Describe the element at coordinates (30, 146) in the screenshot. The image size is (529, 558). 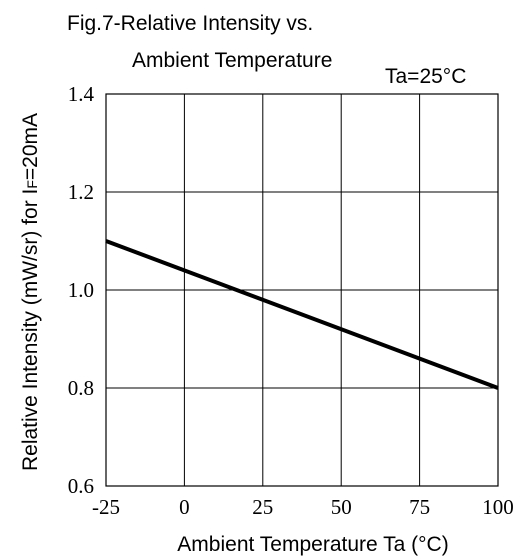
I see `y-axis-label-tail: =20mA` at that location.